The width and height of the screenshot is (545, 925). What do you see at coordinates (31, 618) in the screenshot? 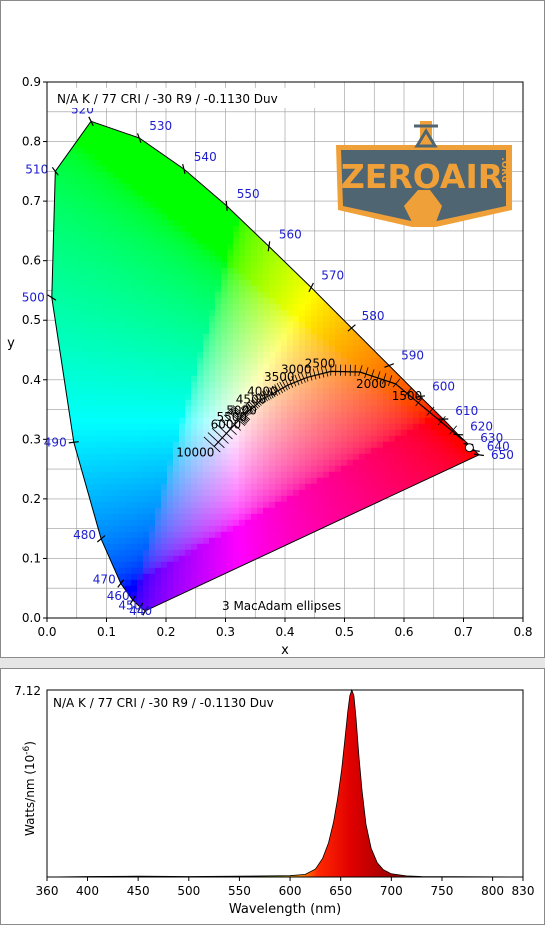
I see `cie-y-tick-label: 0.0` at bounding box center [31, 618].